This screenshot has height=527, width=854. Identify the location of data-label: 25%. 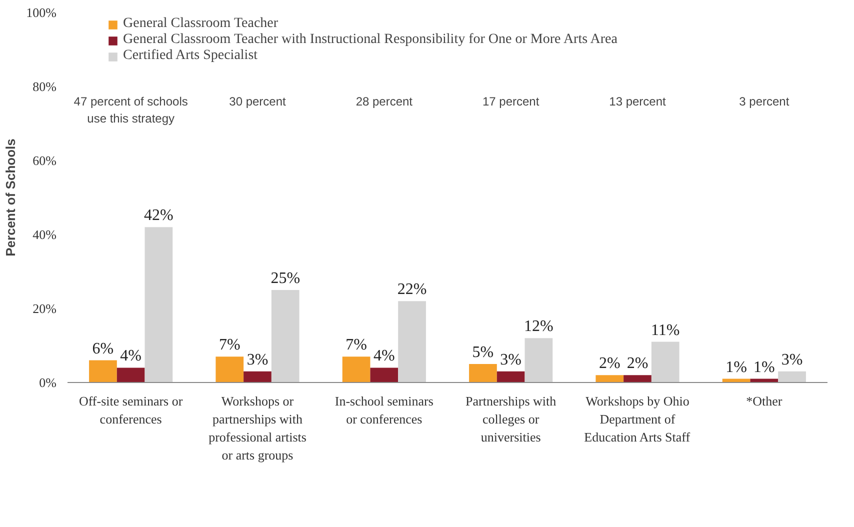
(285, 278).